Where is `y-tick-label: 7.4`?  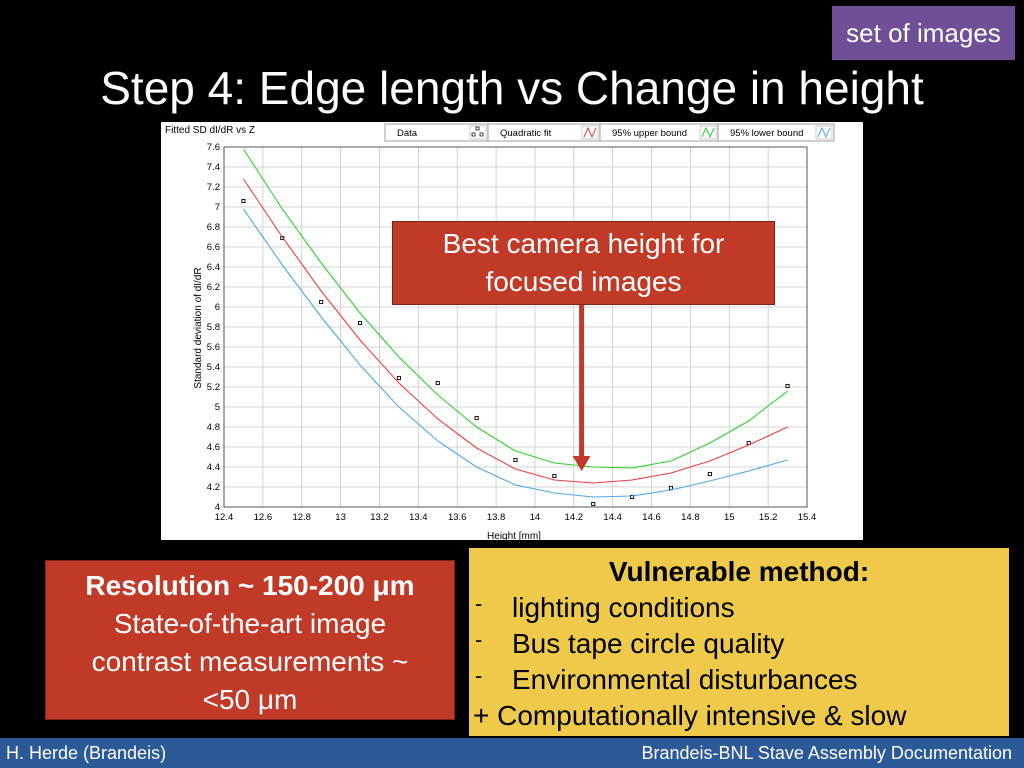
y-tick-label: 7.4 is located at coordinates (213, 167).